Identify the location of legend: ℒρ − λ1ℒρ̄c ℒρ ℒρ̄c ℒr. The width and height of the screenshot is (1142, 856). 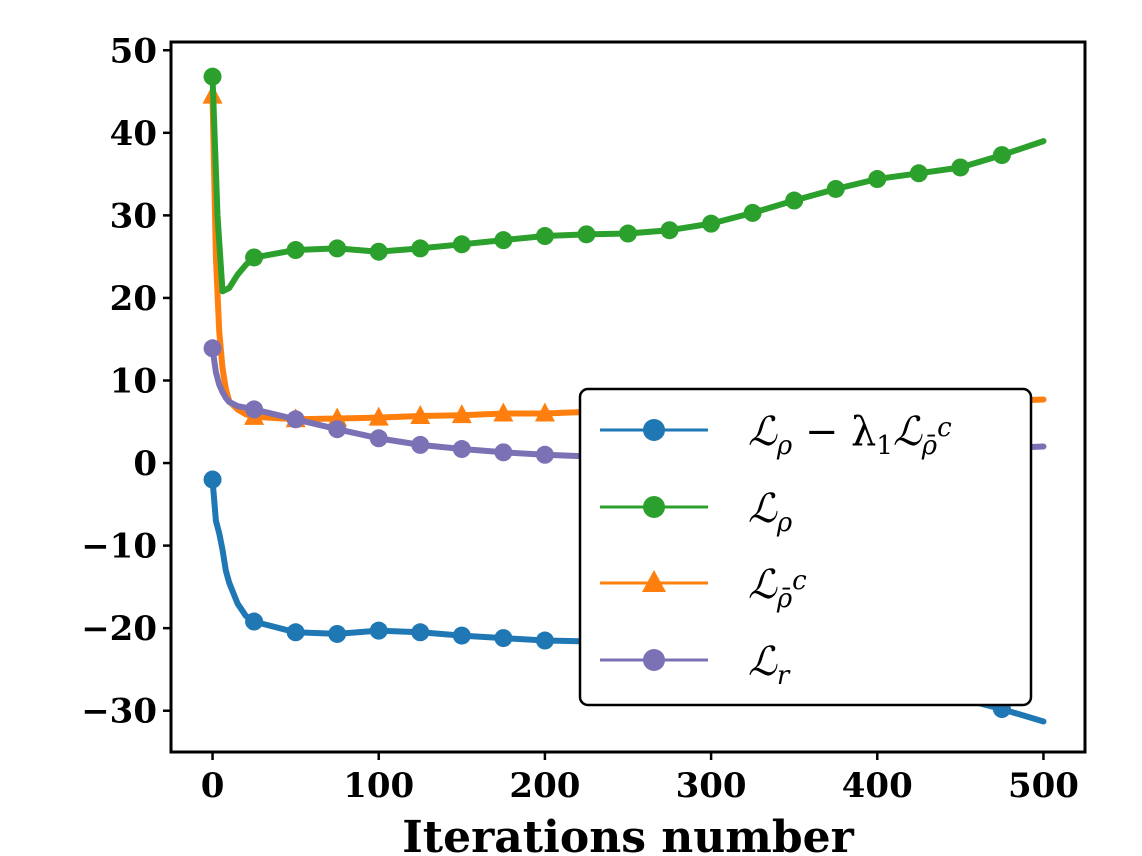
(805, 547).